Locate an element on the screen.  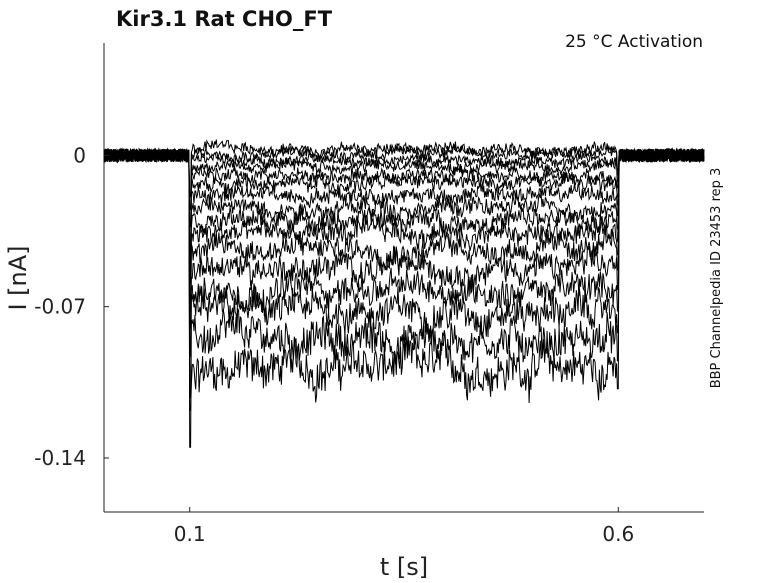
chart-title: Kir3.1 Rat CHO_FT is located at coordinates (224, 19).